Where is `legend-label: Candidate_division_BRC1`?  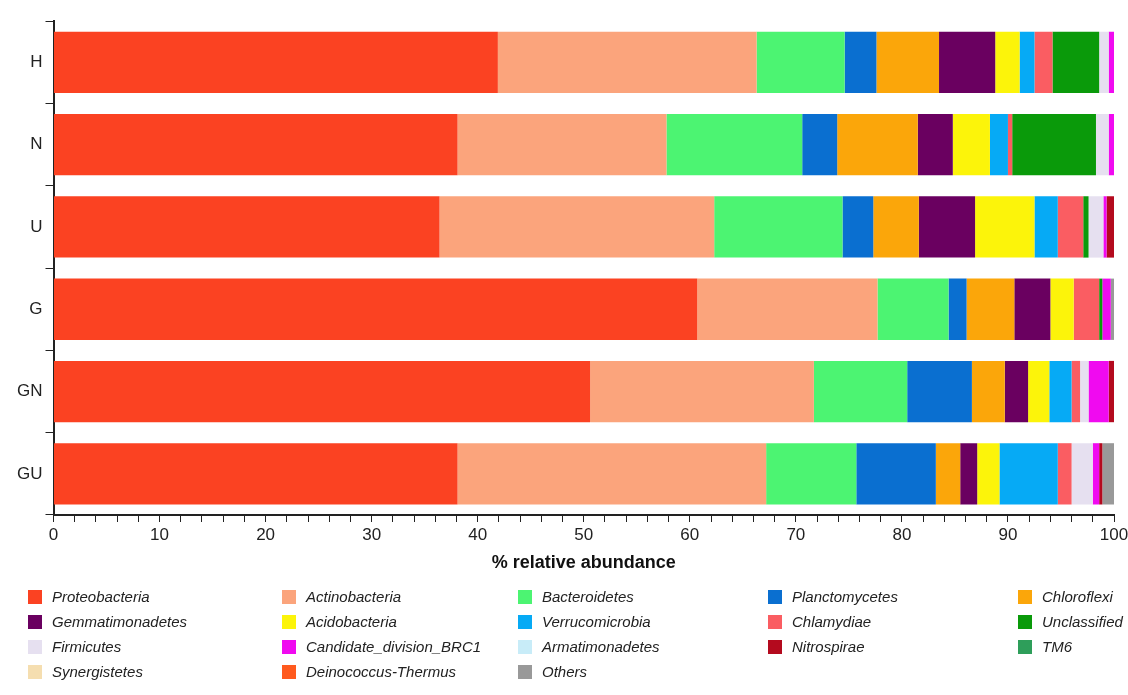 legend-label: Candidate_division_BRC1 is located at coordinates (394, 646).